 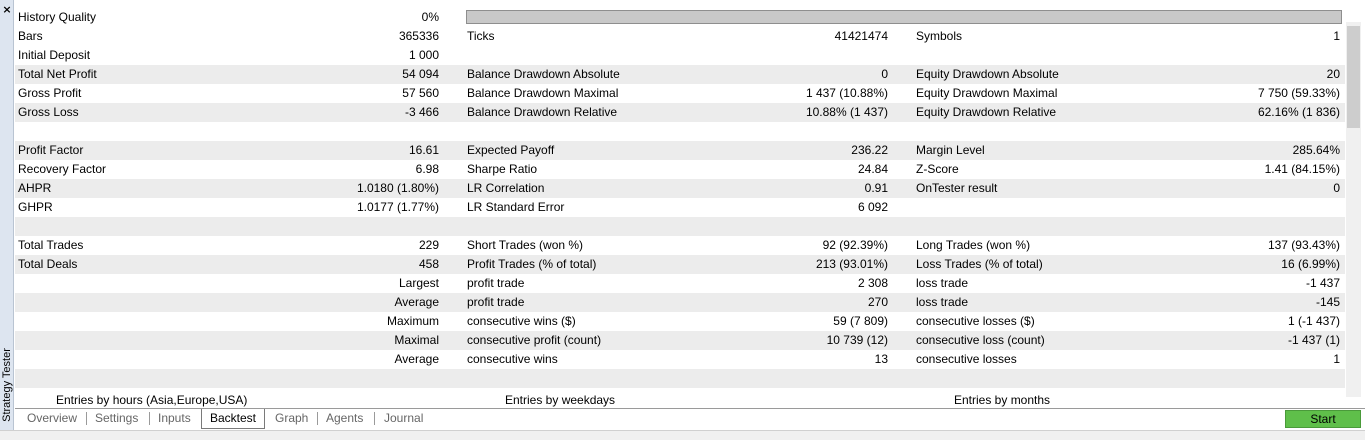 I want to click on stat-label: Total Net Profit, so click(x=57, y=74).